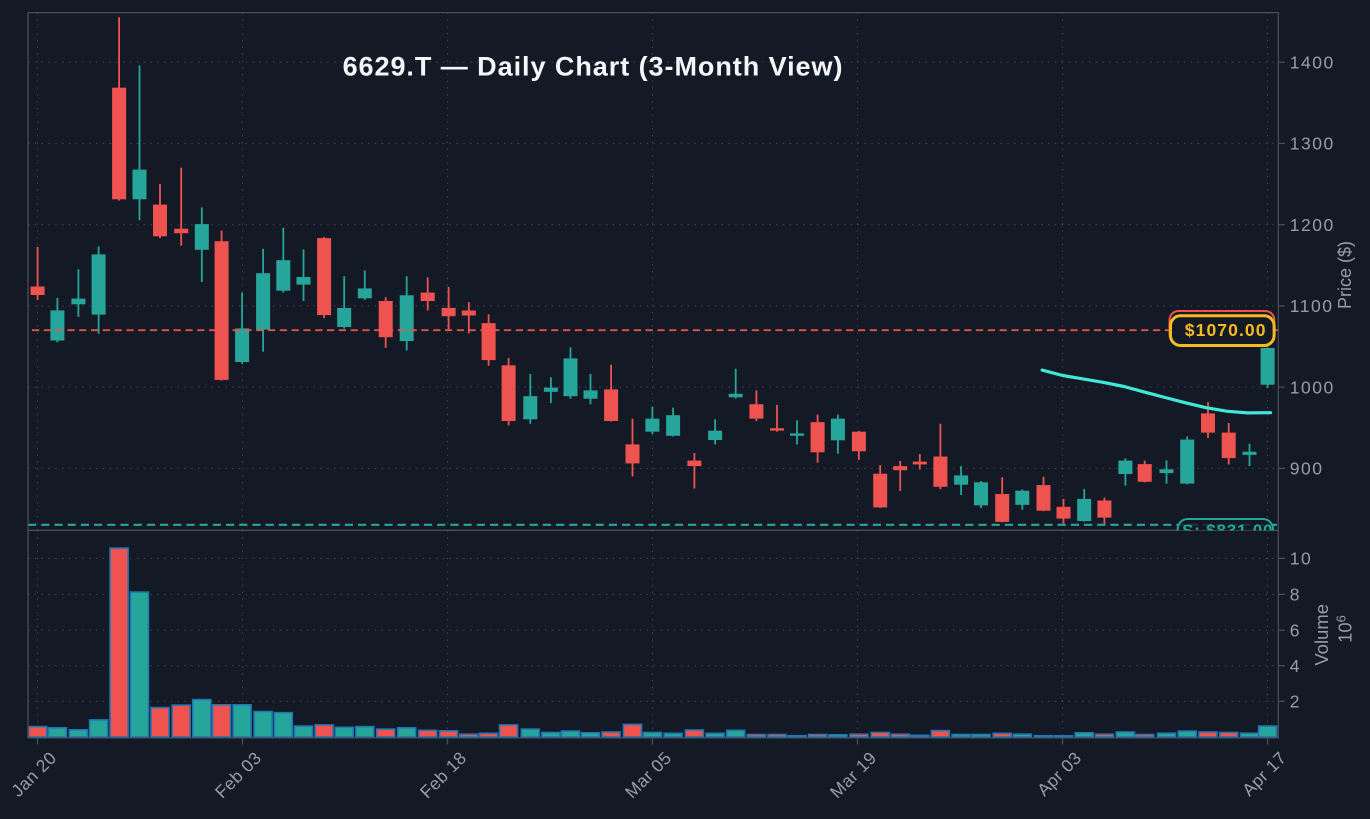  Describe the element at coordinates (1312, 306) in the screenshot. I see `svg-text: 1100` at that location.